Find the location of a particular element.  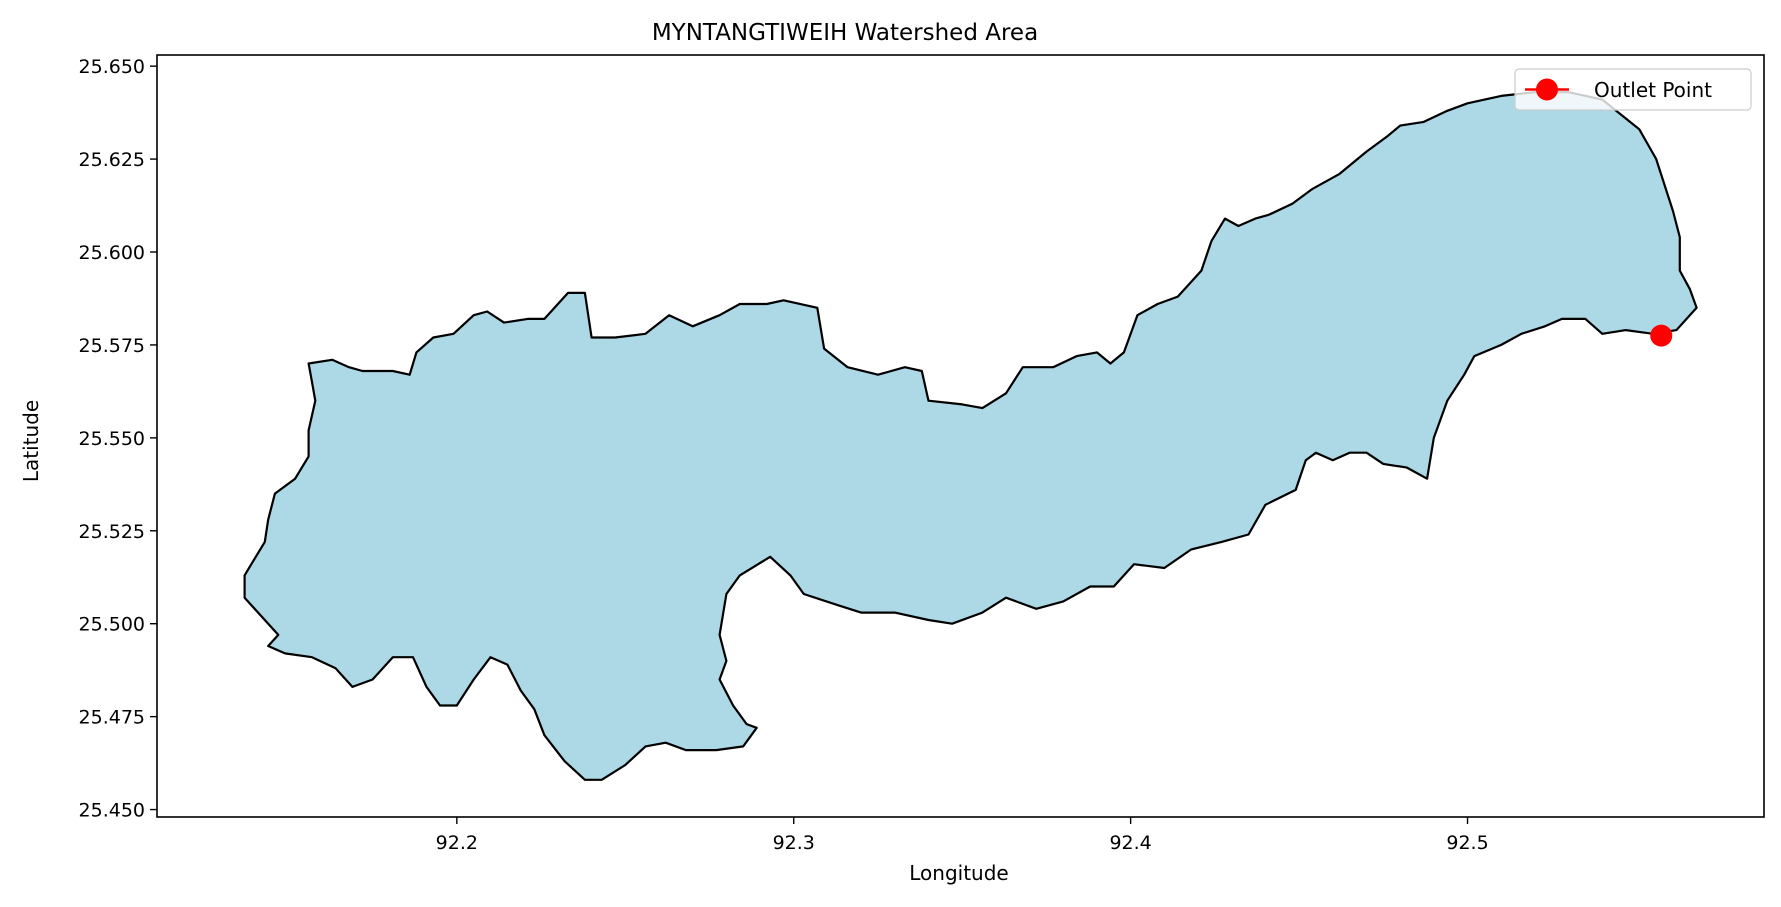

y-tick-label: 25.450 is located at coordinates (112, 811).